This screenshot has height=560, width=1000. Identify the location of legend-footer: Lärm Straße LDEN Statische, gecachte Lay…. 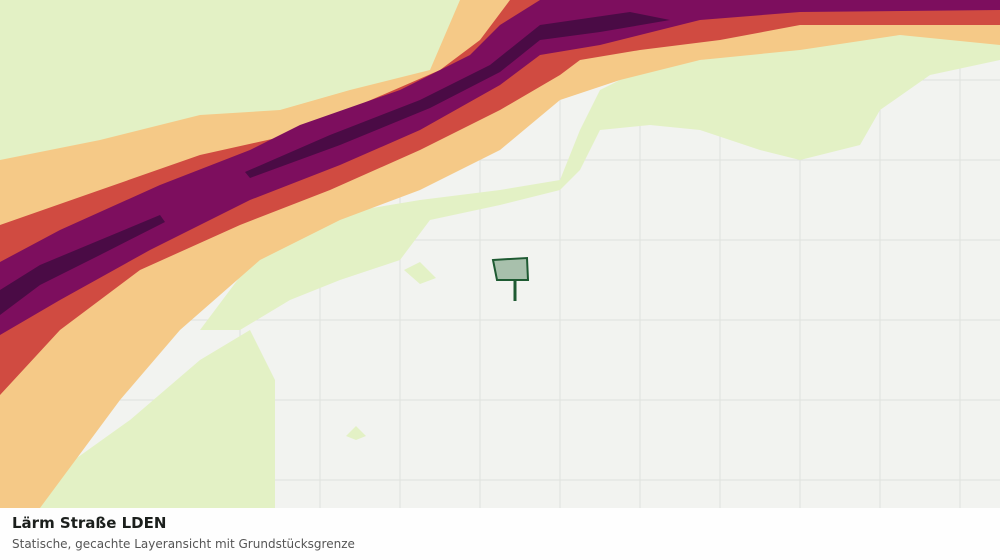
(500, 534).